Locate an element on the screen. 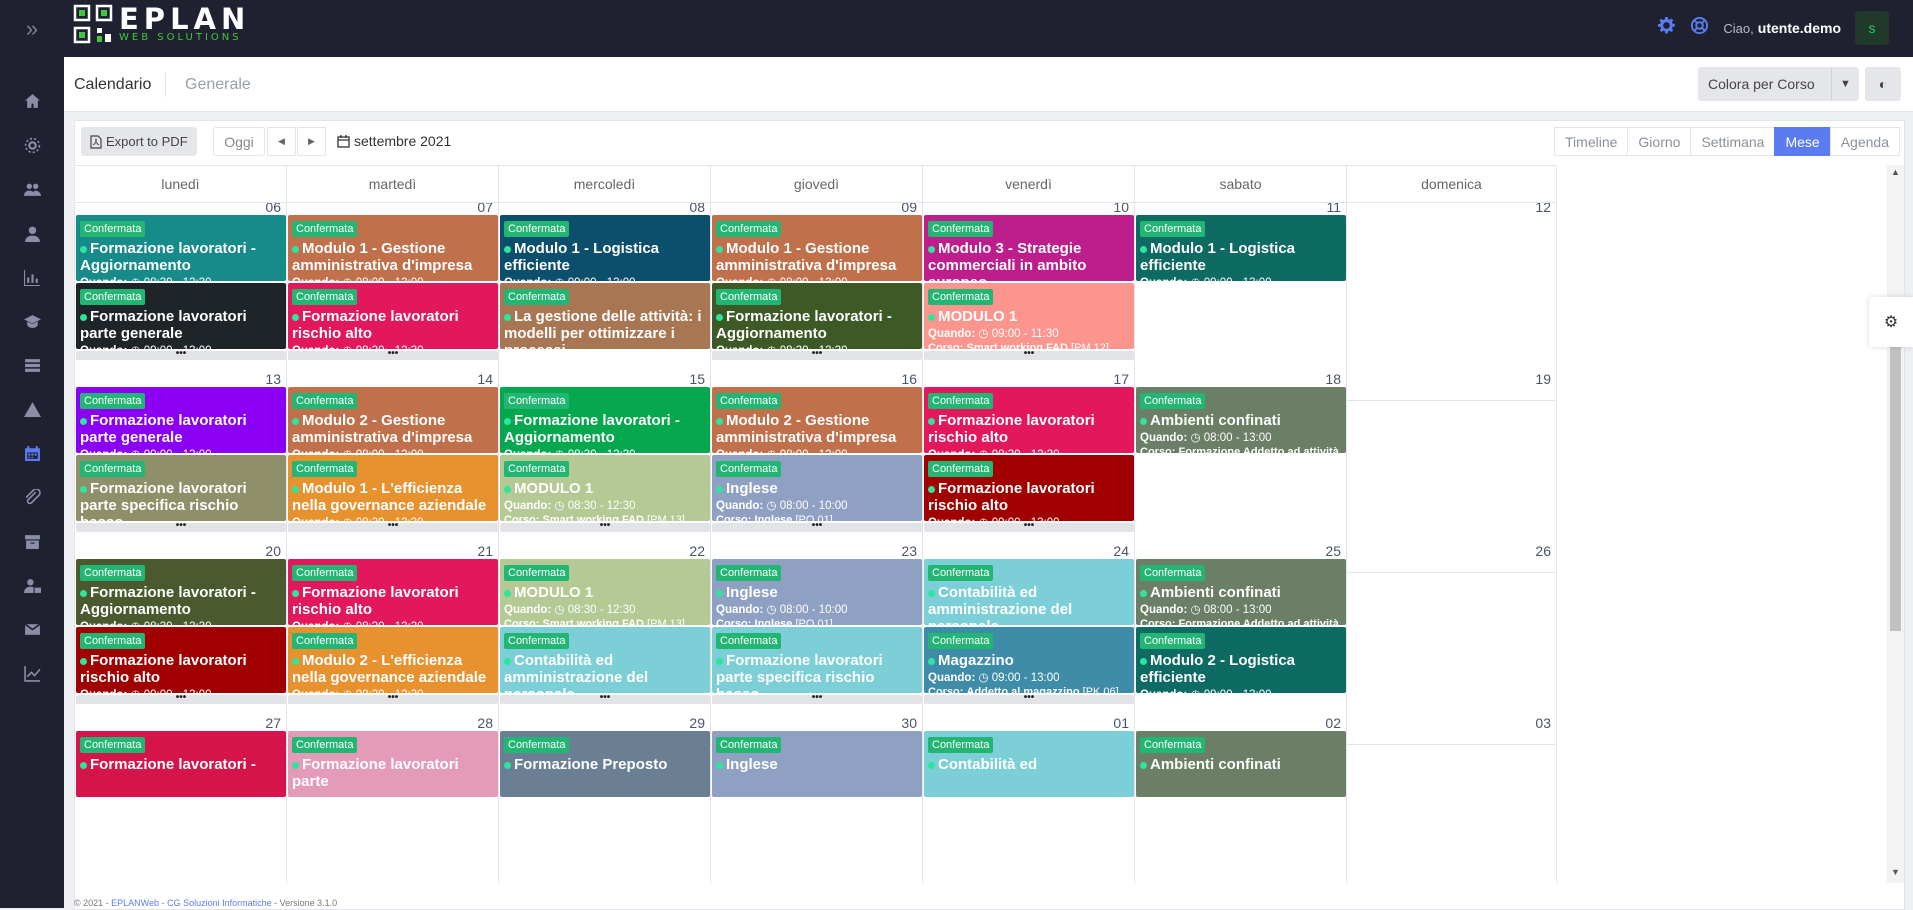  day-cell: 06 is located at coordinates (181, 302).